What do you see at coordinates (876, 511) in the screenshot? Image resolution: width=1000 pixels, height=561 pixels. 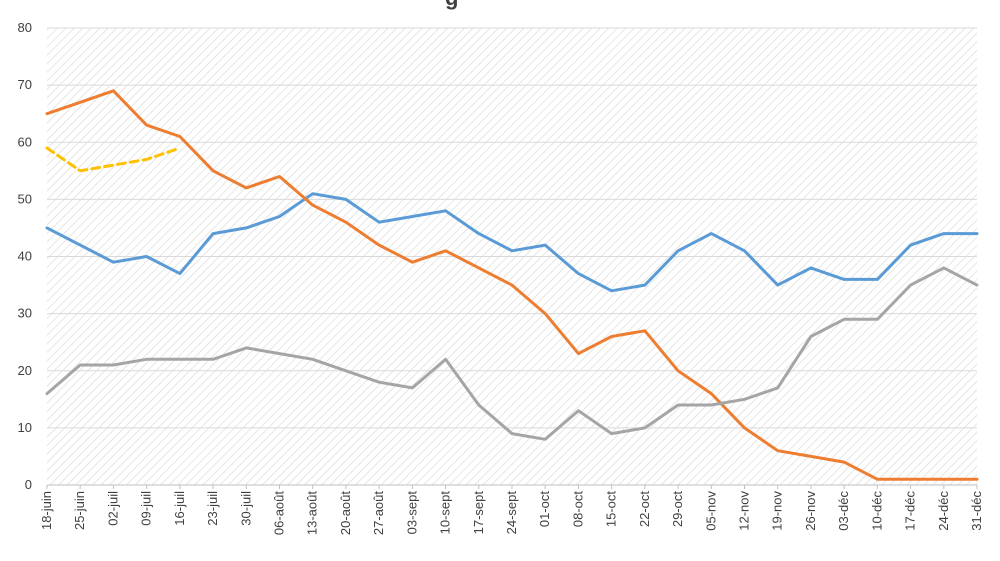 I see `x-tick-label: 10-déc` at bounding box center [876, 511].